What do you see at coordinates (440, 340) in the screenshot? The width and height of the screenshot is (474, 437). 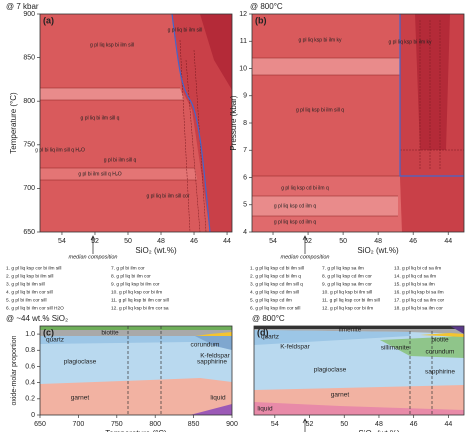 I see `phase-label: biotite` at bounding box center [440, 340].